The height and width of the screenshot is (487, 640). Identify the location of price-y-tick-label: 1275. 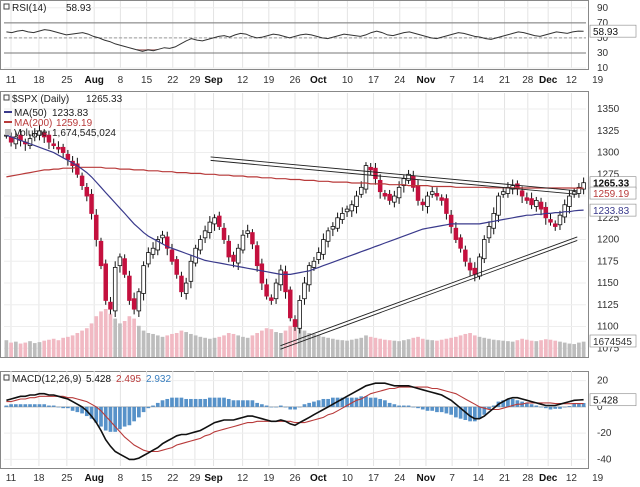
(608, 174).